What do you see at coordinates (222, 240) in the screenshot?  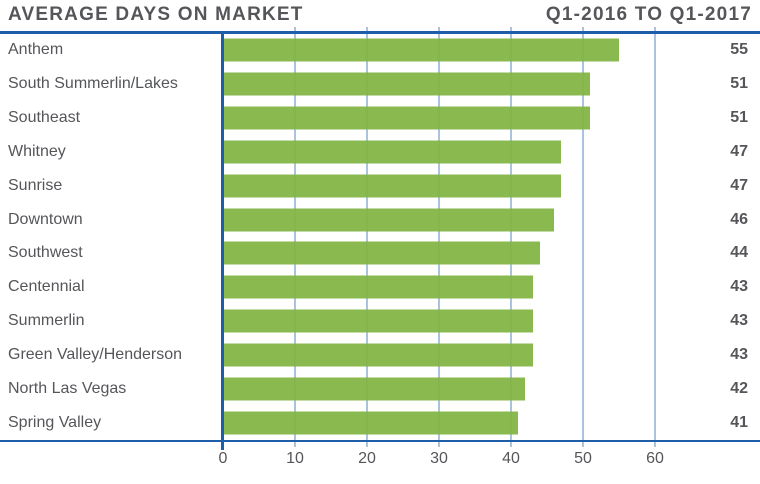 I see `y-axis-line` at bounding box center [222, 240].